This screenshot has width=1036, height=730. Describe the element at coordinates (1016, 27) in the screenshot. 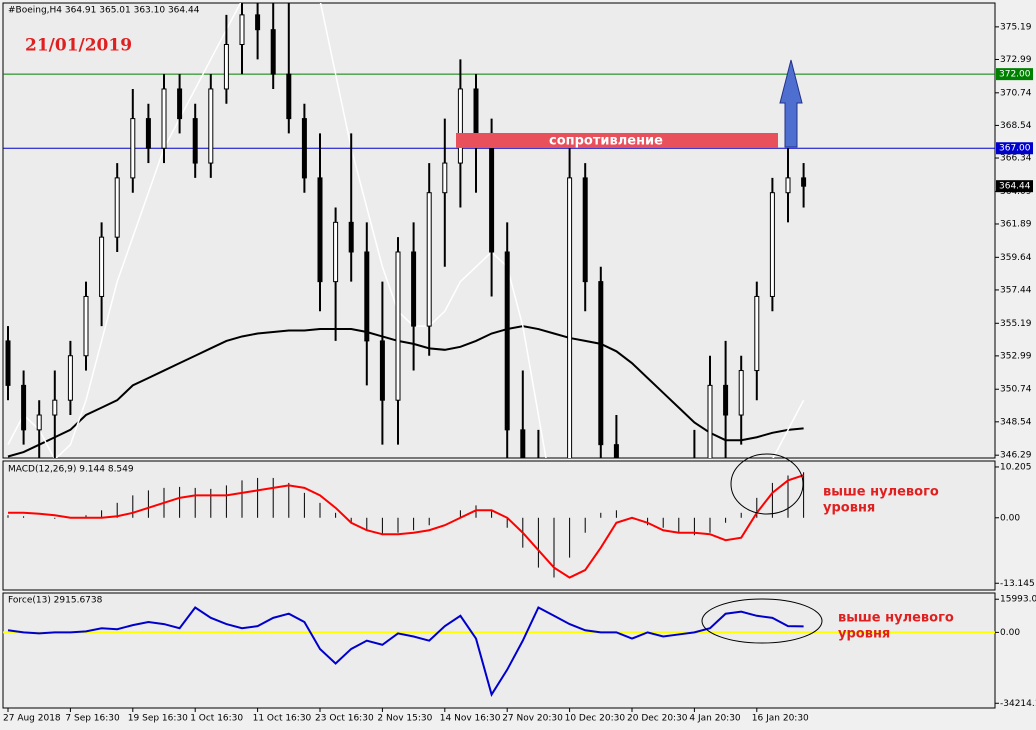

I see `y-tick-label: 375.19` at that location.